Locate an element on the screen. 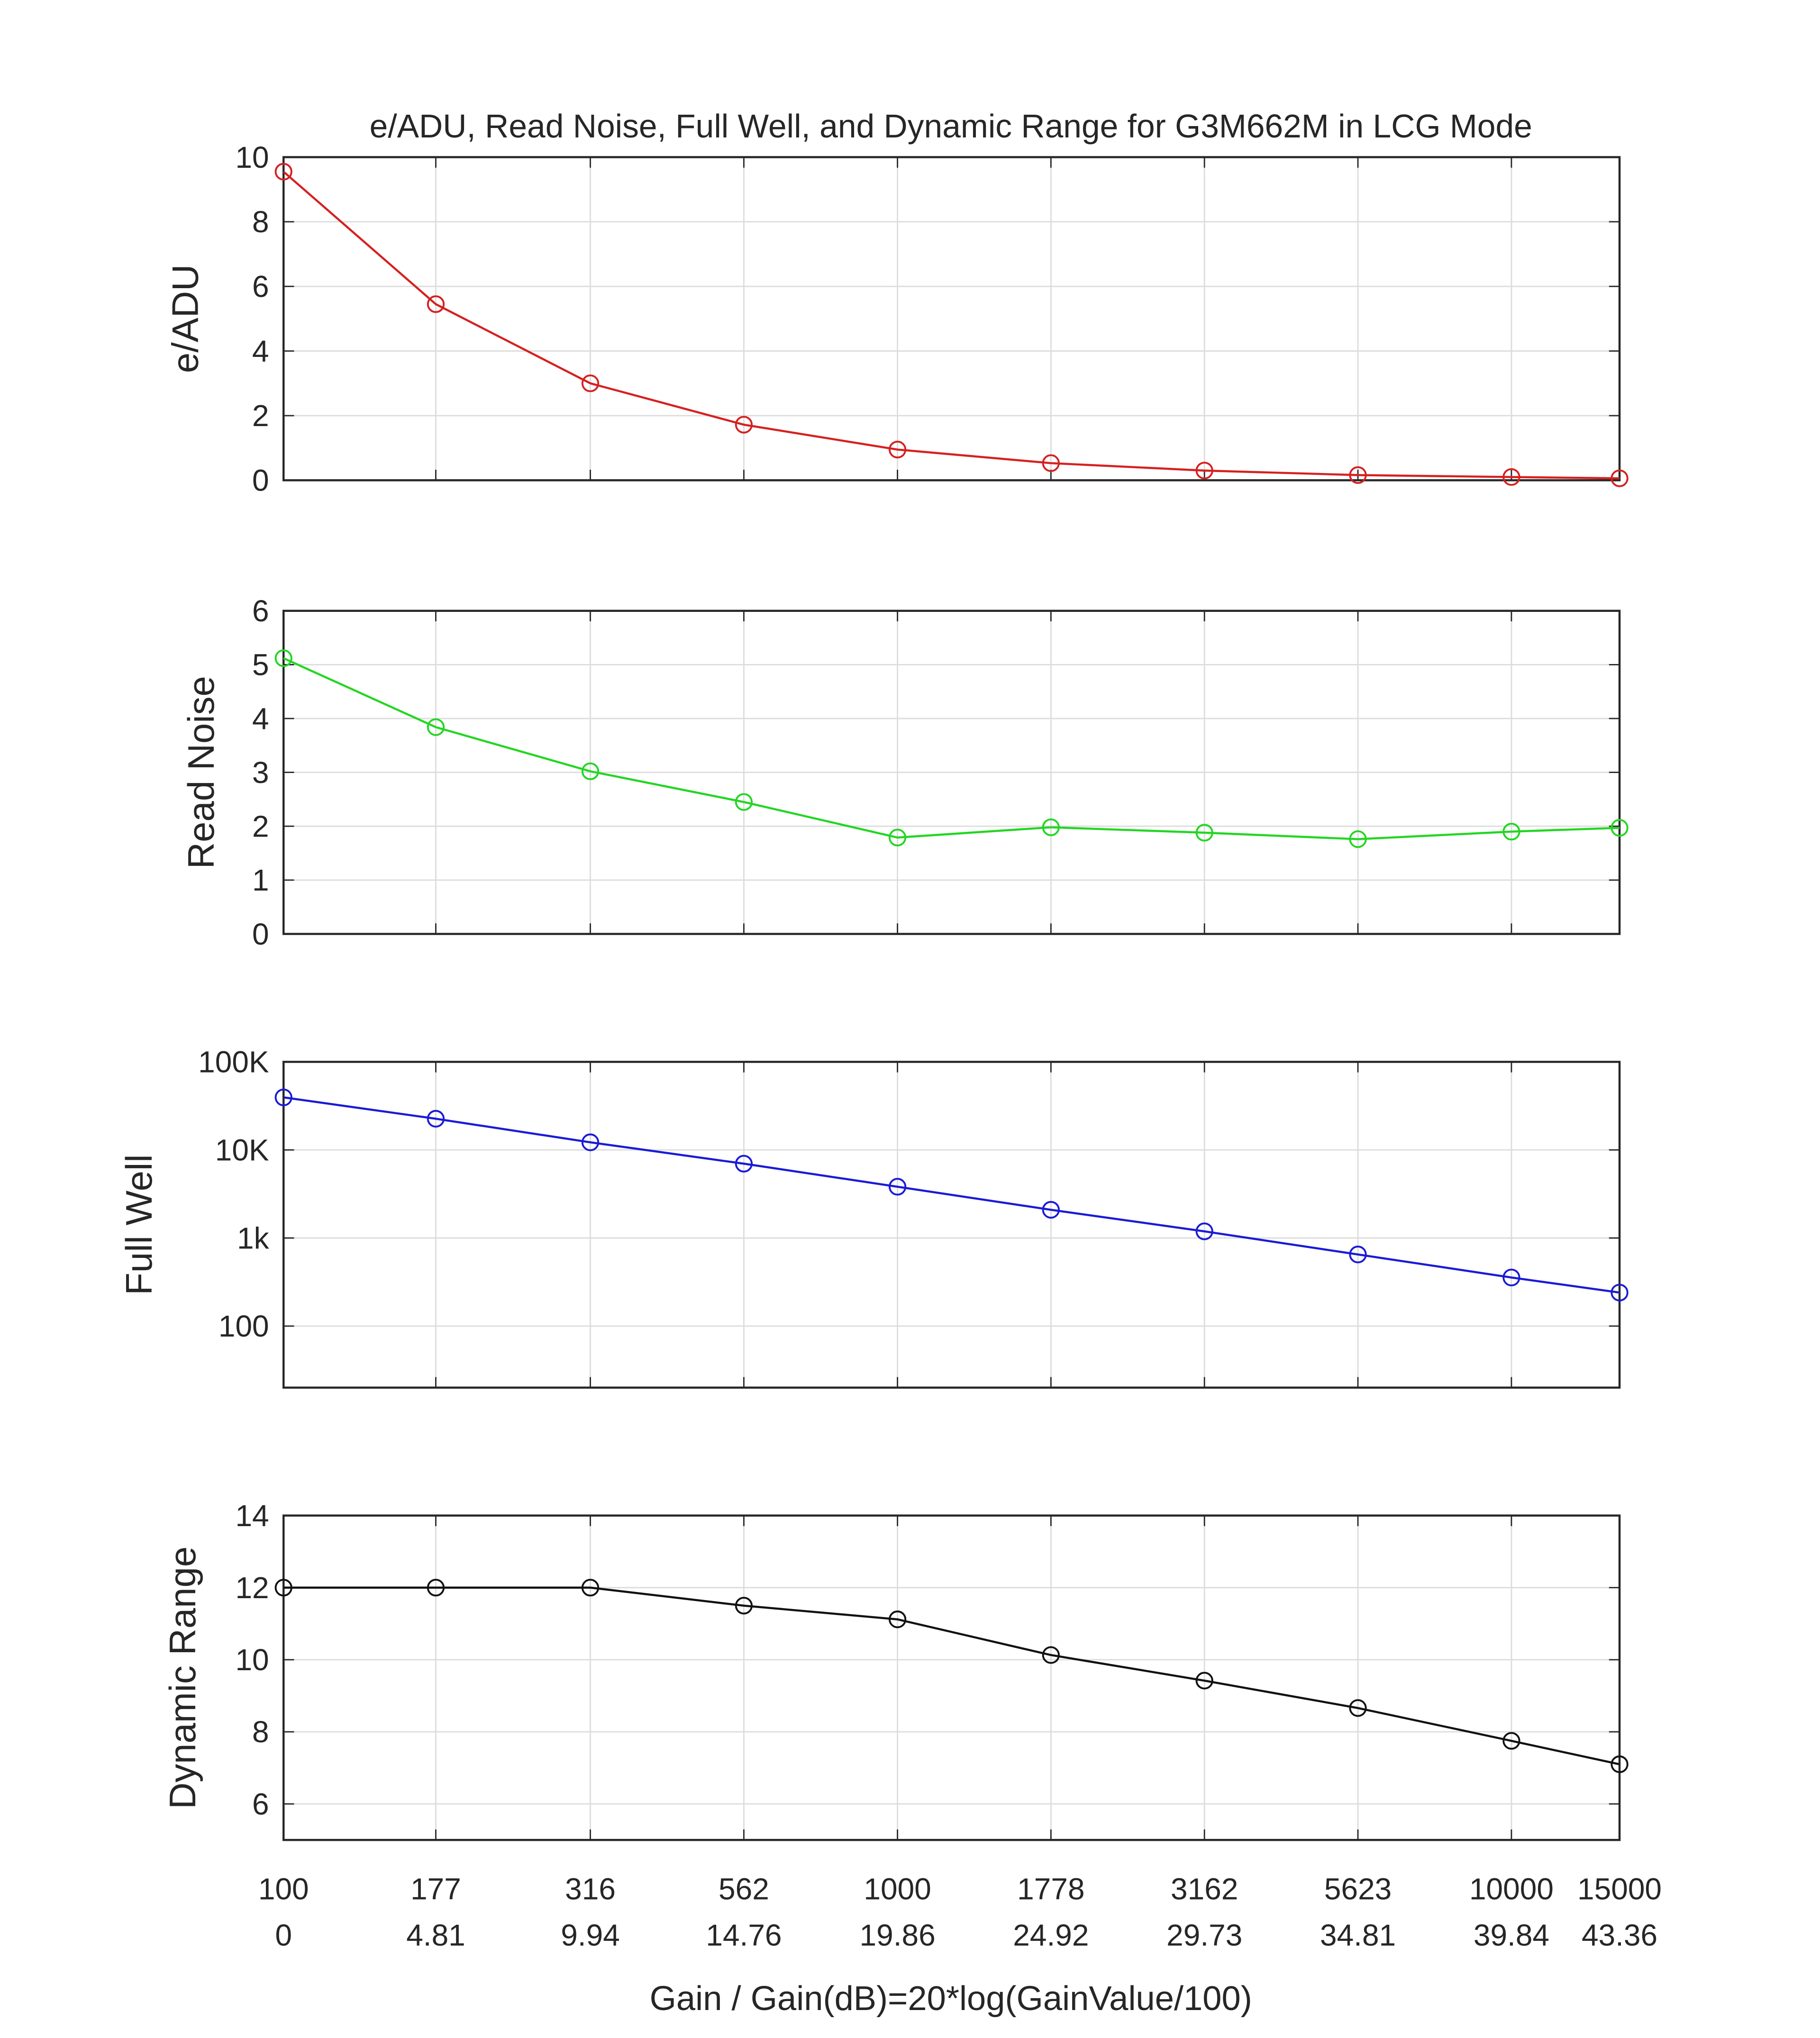 This screenshot has height=2038, width=1820. x-axis-label: Gain / Gain(dB)=20*log(GainValue/100) is located at coordinates (951, 1999).